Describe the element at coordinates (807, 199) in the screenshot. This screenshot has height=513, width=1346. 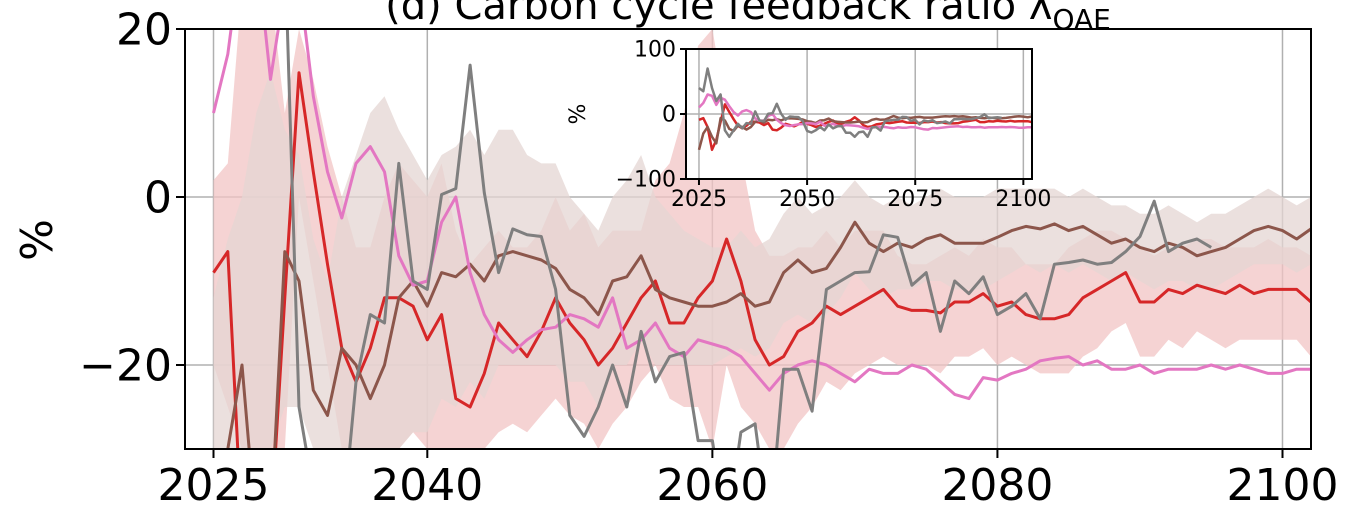
I see `x-tick-label: 2050` at that location.